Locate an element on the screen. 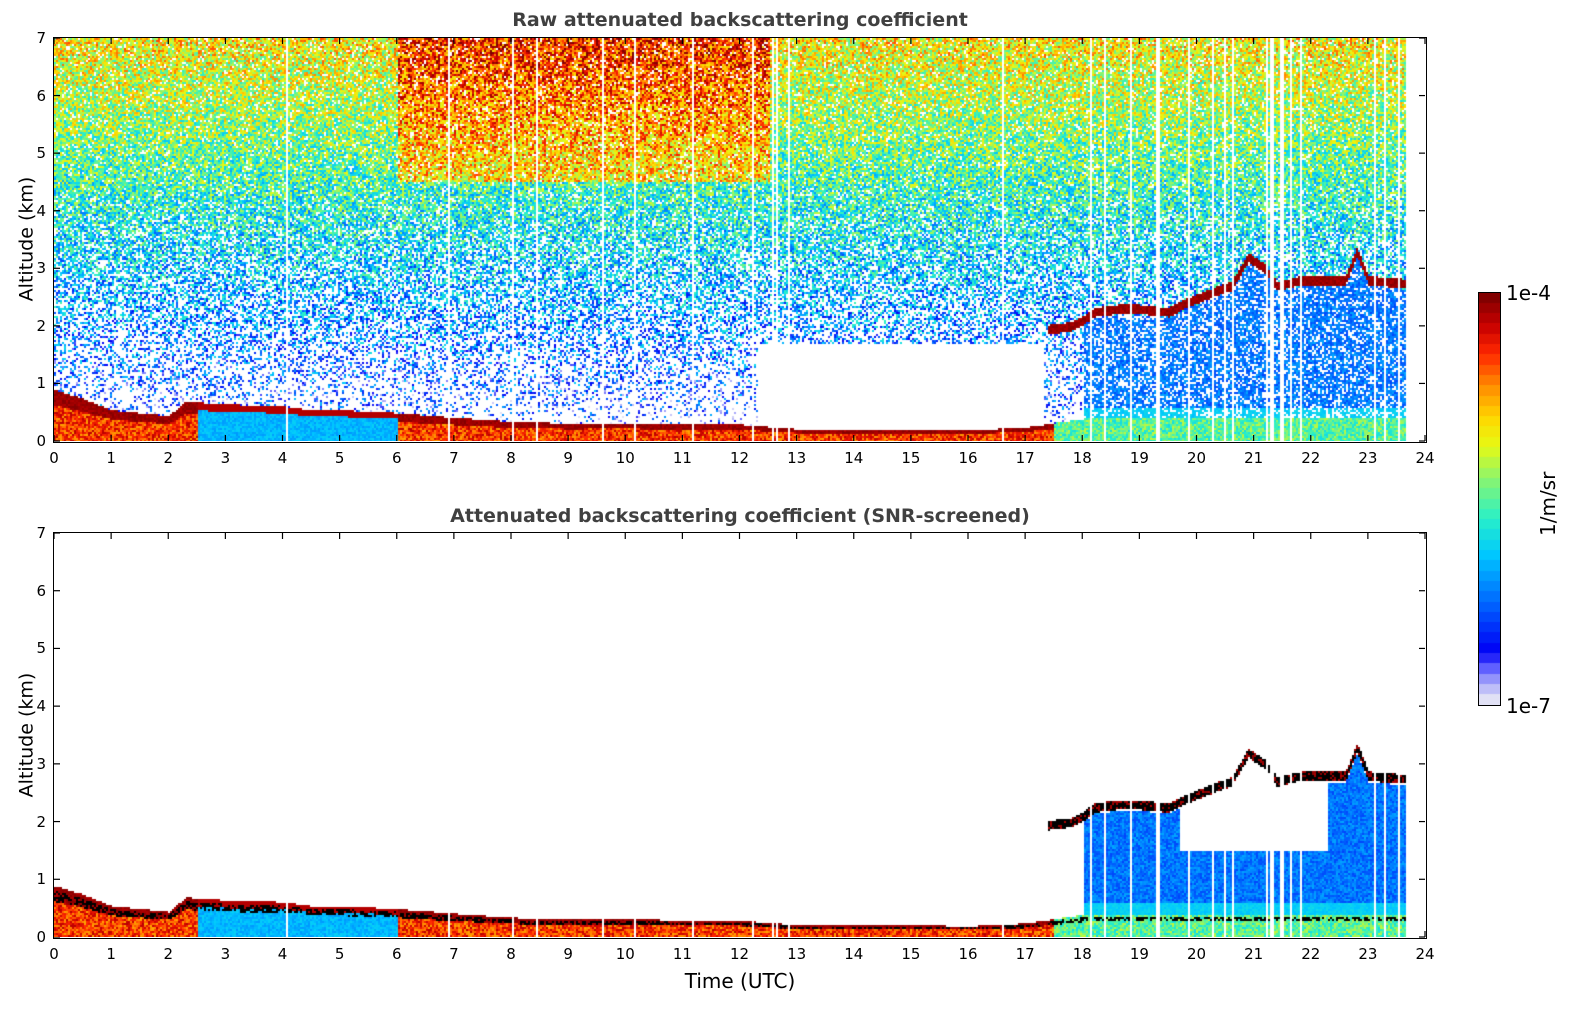  x-axis-label: Time (UTC) is located at coordinates (740, 981).